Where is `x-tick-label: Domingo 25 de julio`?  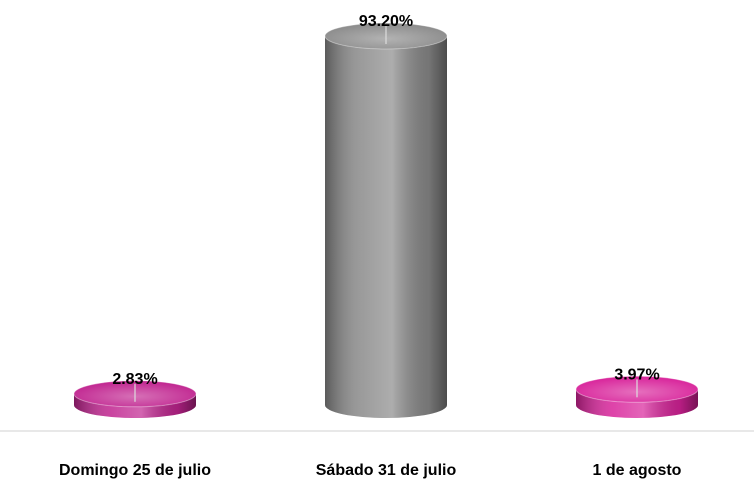 x-tick-label: Domingo 25 de julio is located at coordinates (135, 470).